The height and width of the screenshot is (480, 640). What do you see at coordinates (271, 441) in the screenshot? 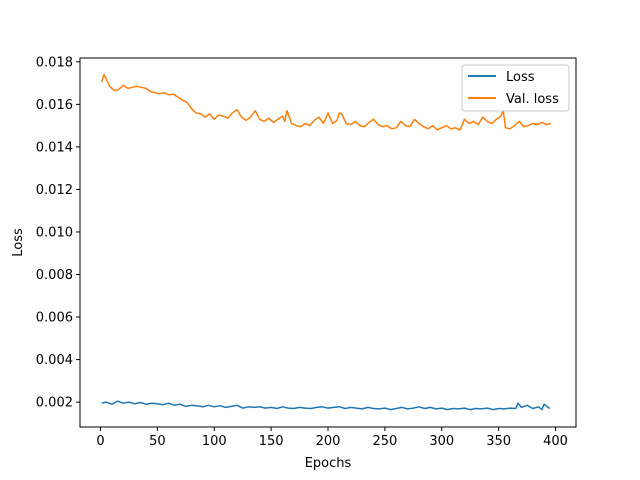
I see `x-tick-label: 150` at bounding box center [271, 441].